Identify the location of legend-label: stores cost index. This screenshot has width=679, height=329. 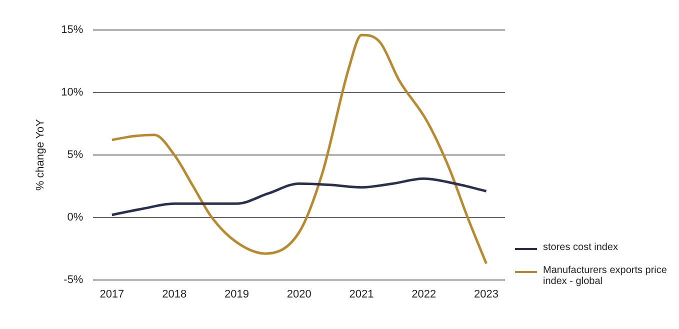
(580, 247).